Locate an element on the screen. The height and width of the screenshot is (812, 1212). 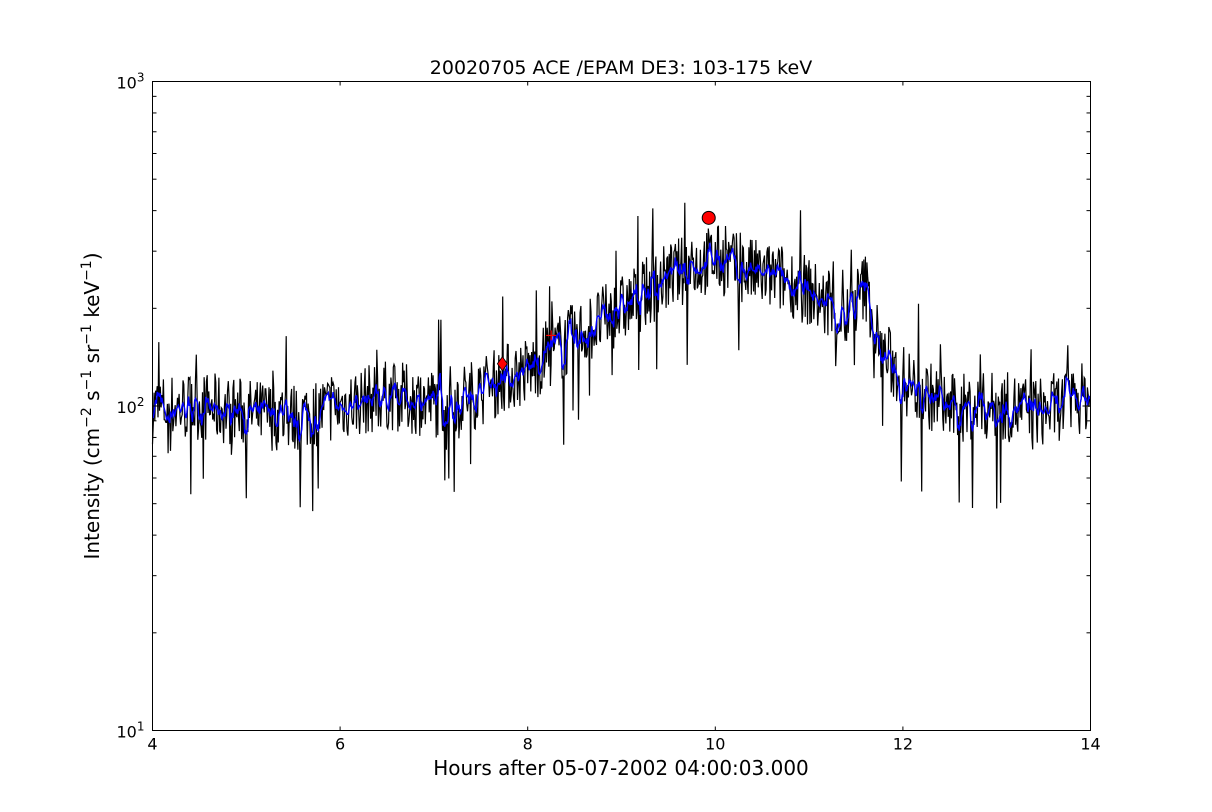
y-tick-label: 10³ is located at coordinates (131, 82).